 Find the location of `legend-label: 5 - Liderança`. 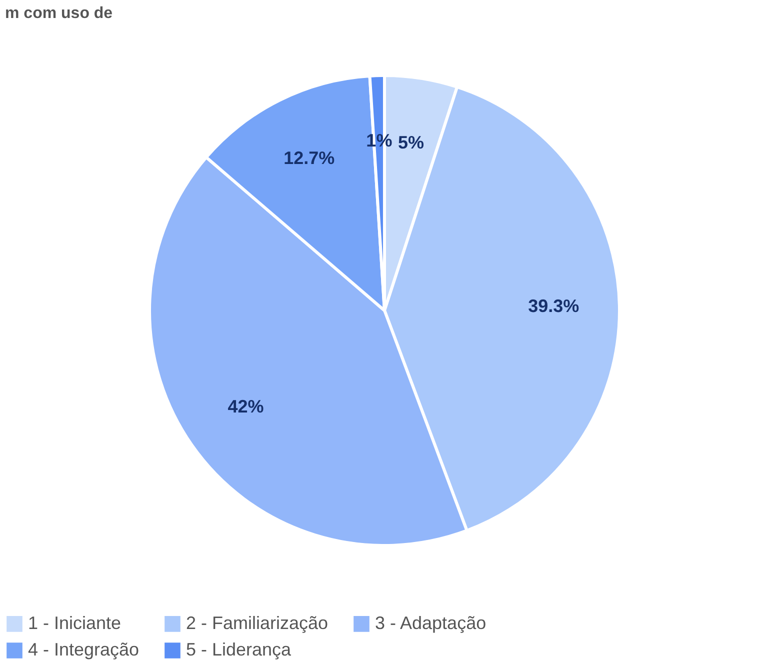

legend-label: 5 - Liderança is located at coordinates (239, 650).